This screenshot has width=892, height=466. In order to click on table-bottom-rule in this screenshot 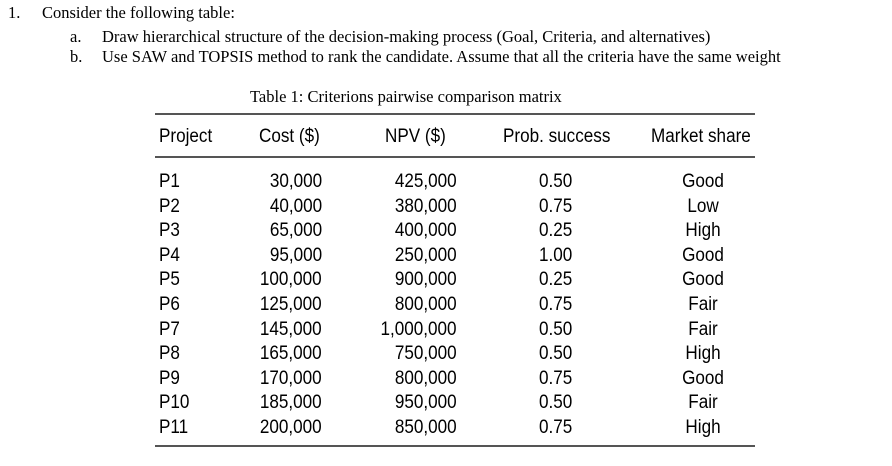, I will do `click(455, 446)`.